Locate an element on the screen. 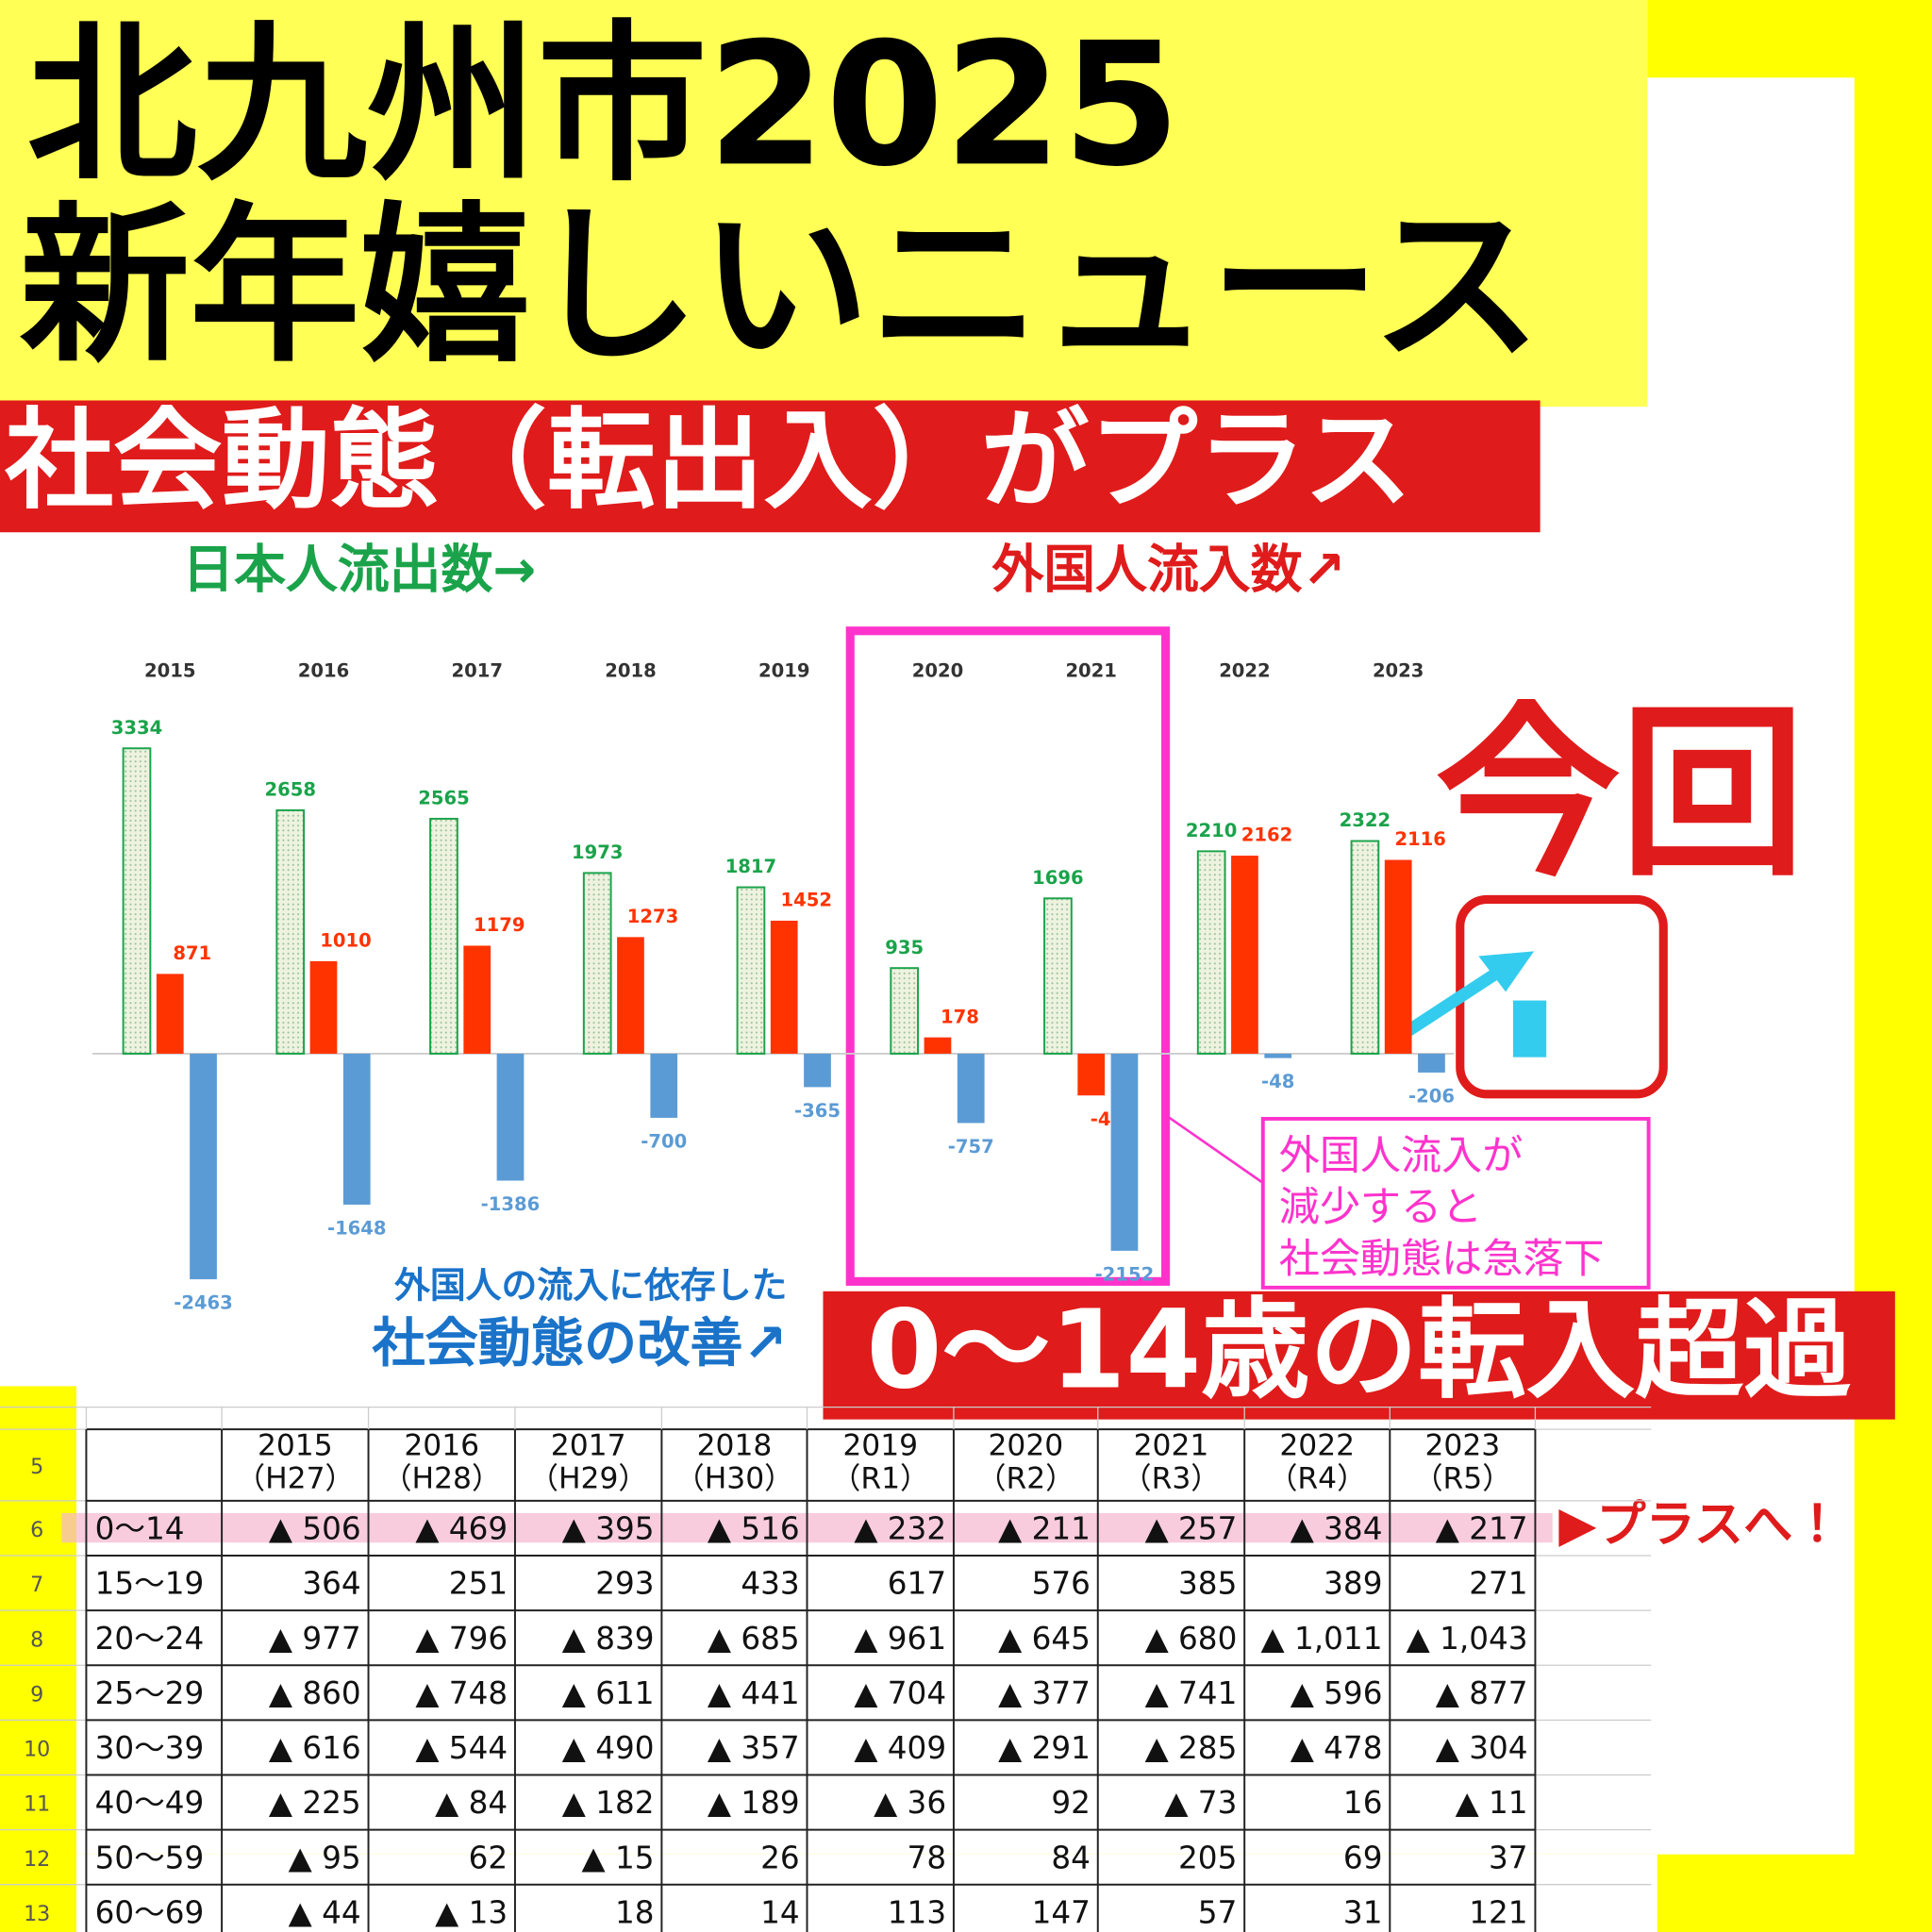  column-header: （H29） is located at coordinates (588, 1479).